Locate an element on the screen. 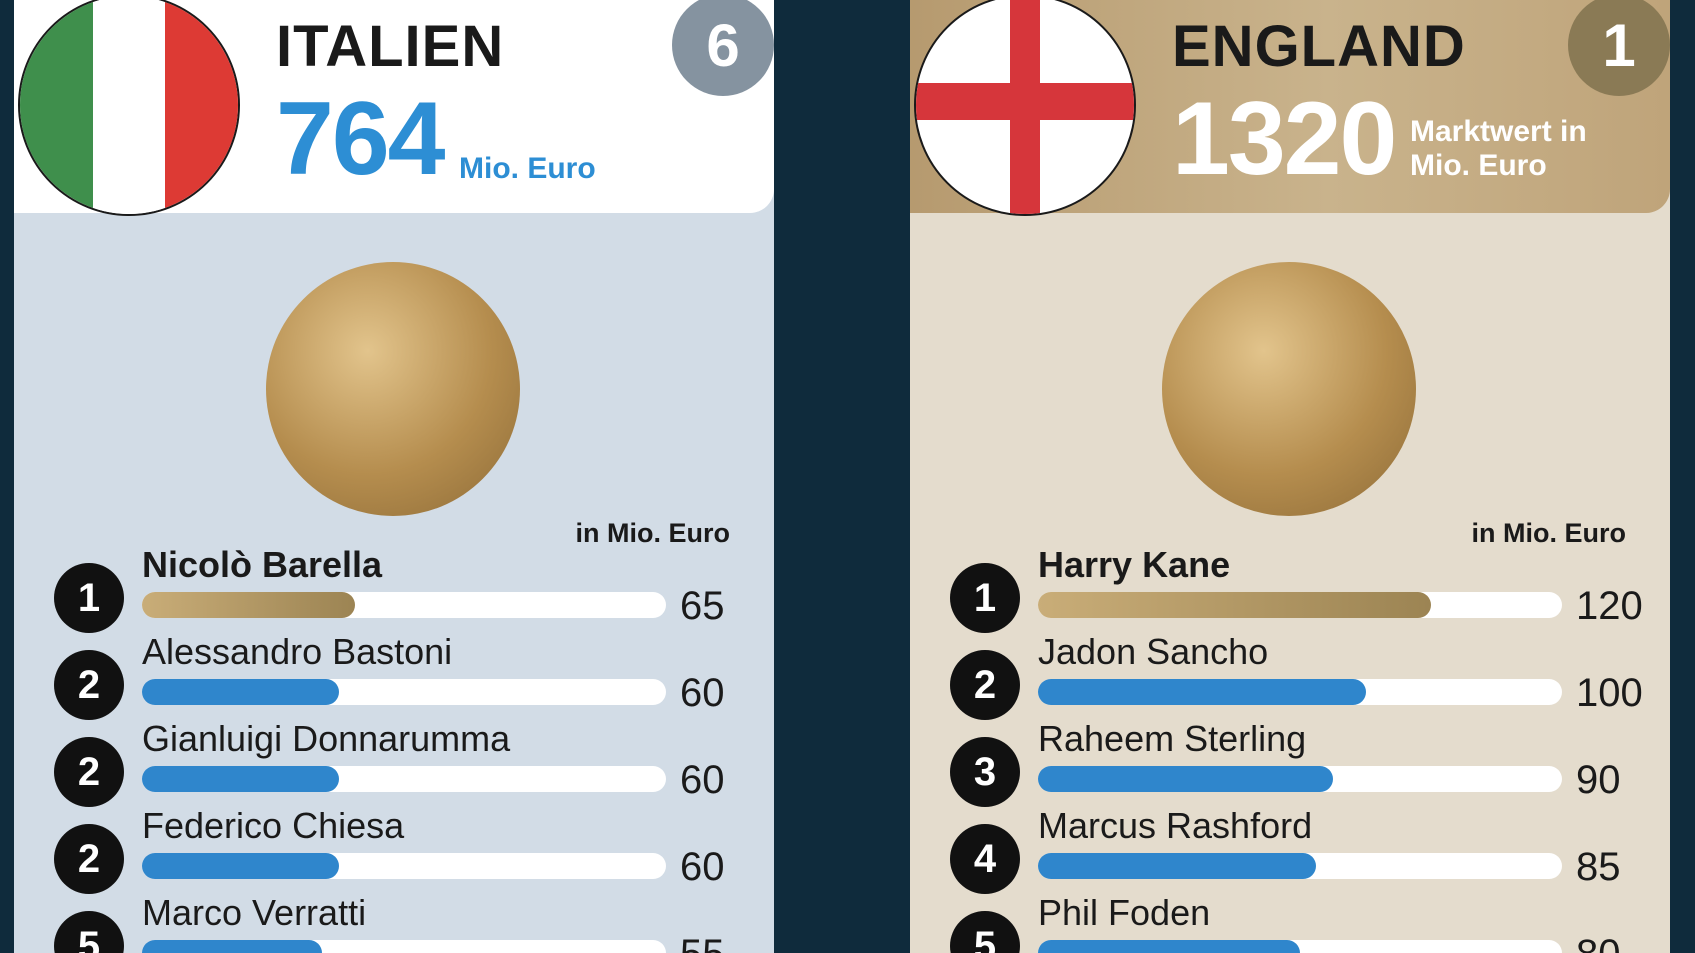 The image size is (1695, 953). player-name: Jadon Sancho is located at coordinates (1153, 651).